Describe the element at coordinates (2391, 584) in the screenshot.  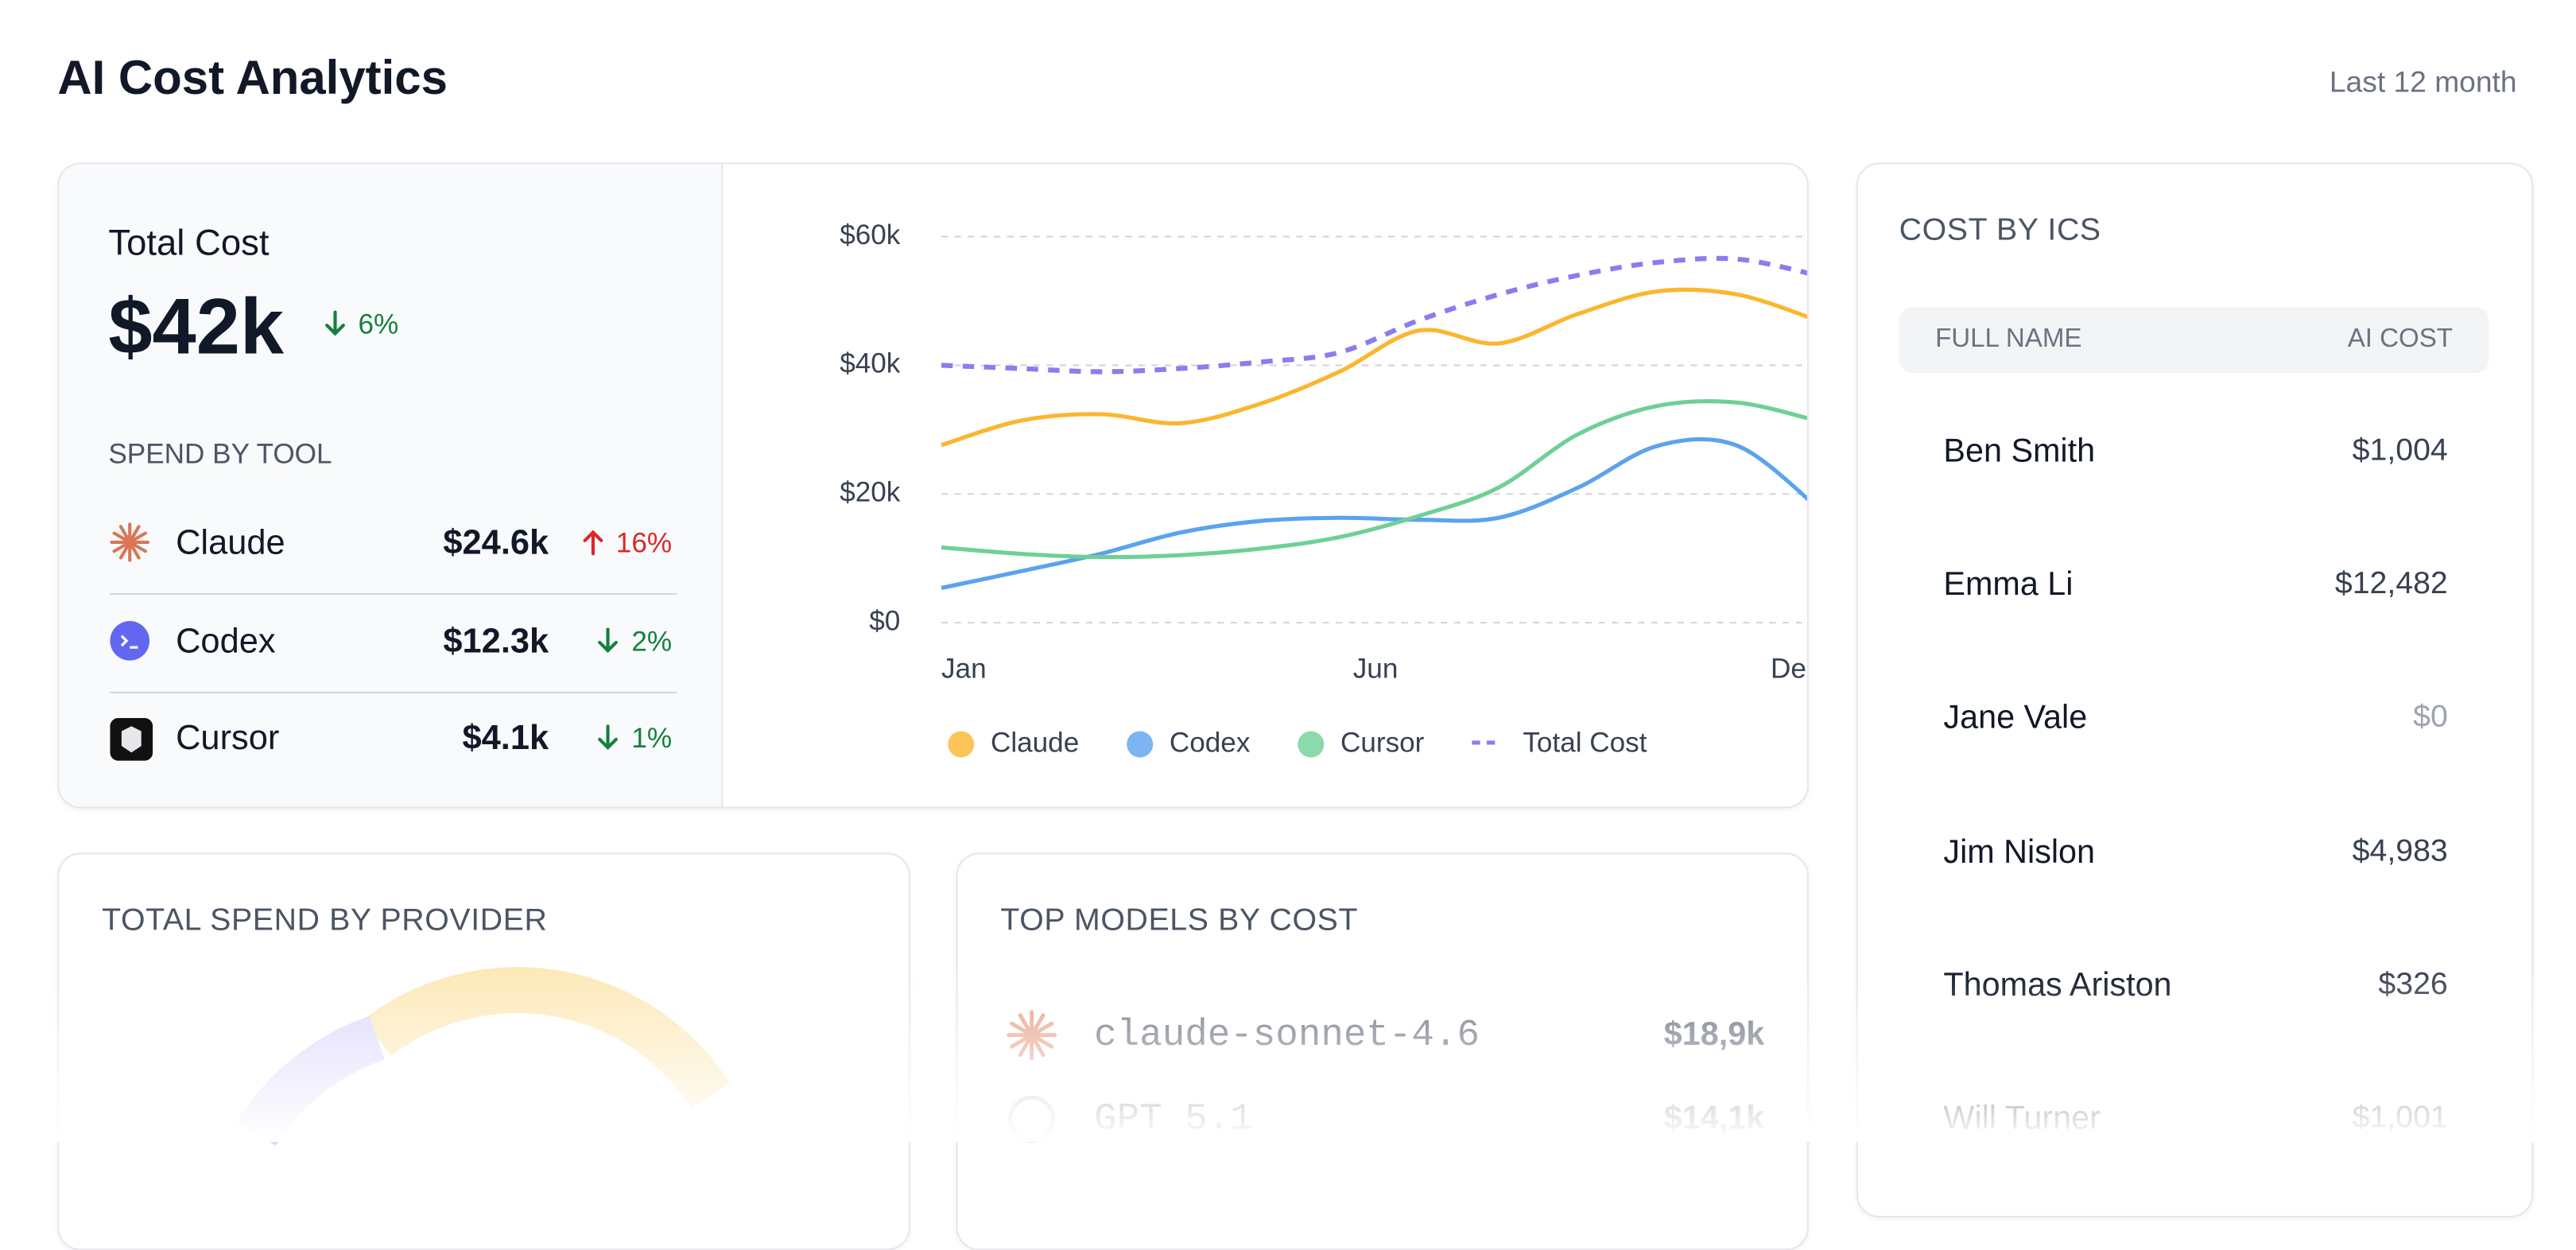
I see `person-cost: $12,482` at that location.